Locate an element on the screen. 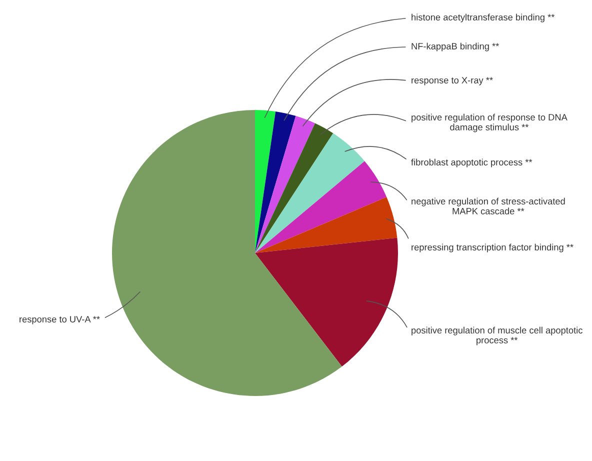 This screenshot has height=461, width=592. slice-label: response to UV-A ** is located at coordinates (60, 320).